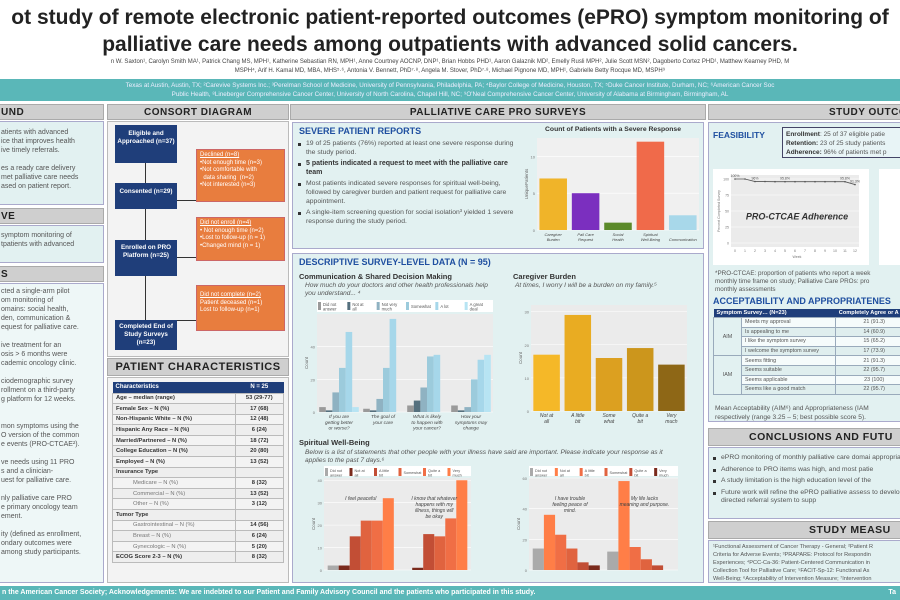 Image resolution: width=900 pixels, height=600 pixels. Describe the element at coordinates (788, 322) in the screenshot. I see `item-label: Meets my approval` at that location.